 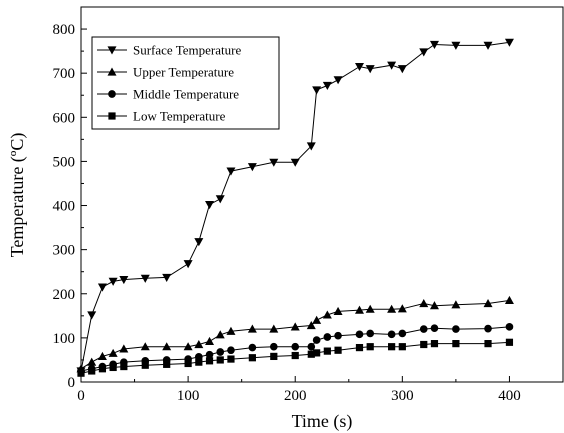 I want to click on x-tick-label: 100, so click(x=188, y=396).